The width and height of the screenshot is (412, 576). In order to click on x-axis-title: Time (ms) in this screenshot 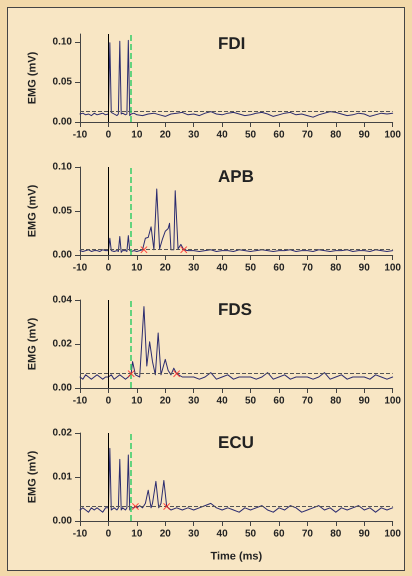, I will do `click(236, 556)`.